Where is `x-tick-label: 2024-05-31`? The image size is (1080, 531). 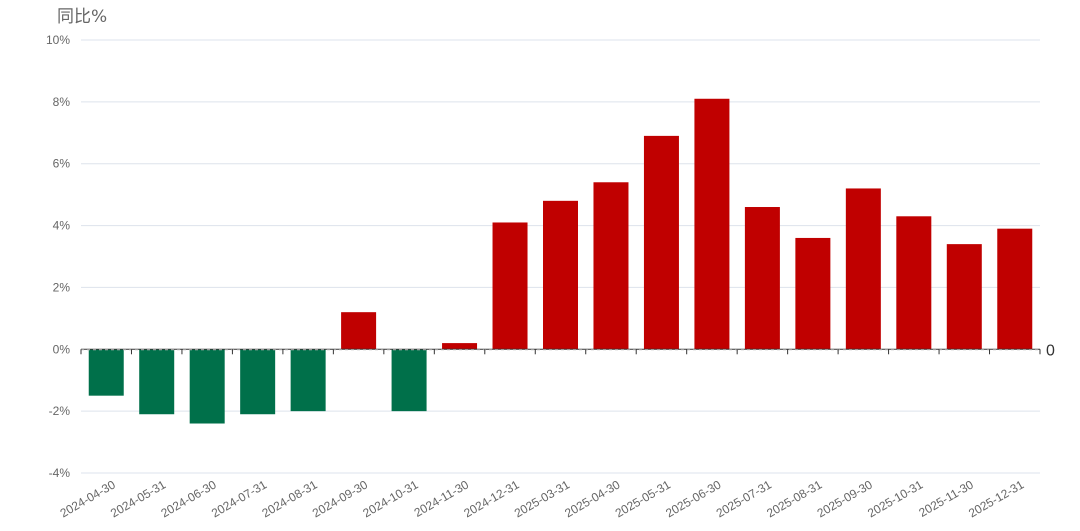 x-tick-label: 2024-05-31 is located at coordinates (138, 498).